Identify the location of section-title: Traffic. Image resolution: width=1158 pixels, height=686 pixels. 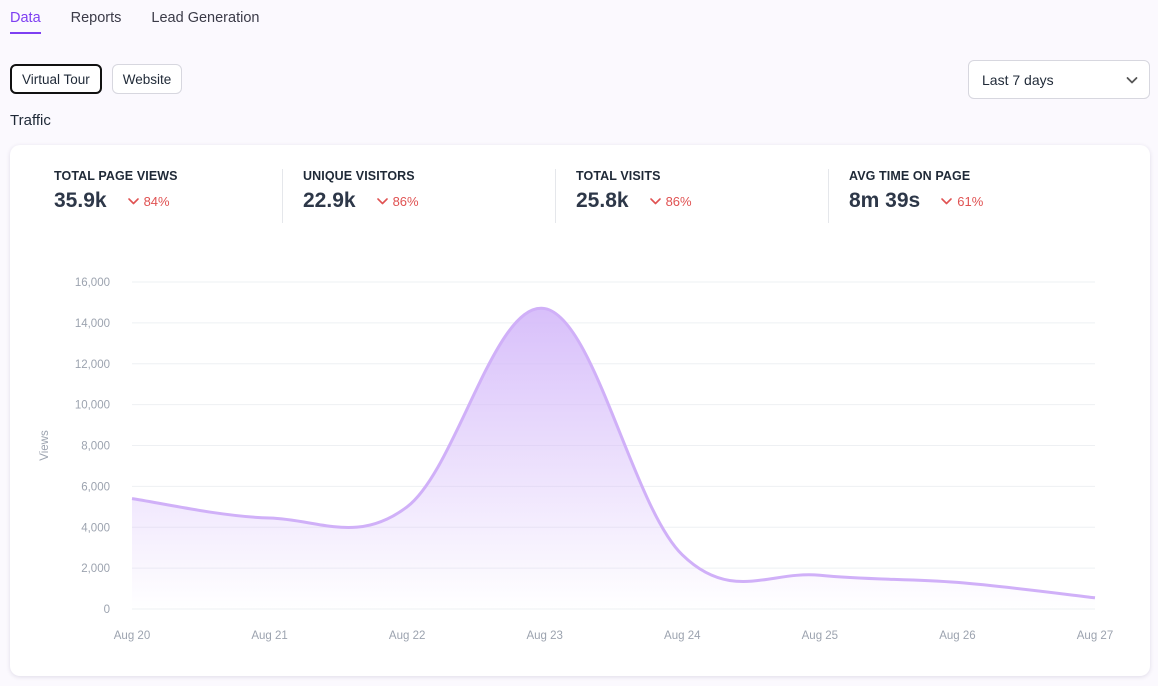
(30, 120).